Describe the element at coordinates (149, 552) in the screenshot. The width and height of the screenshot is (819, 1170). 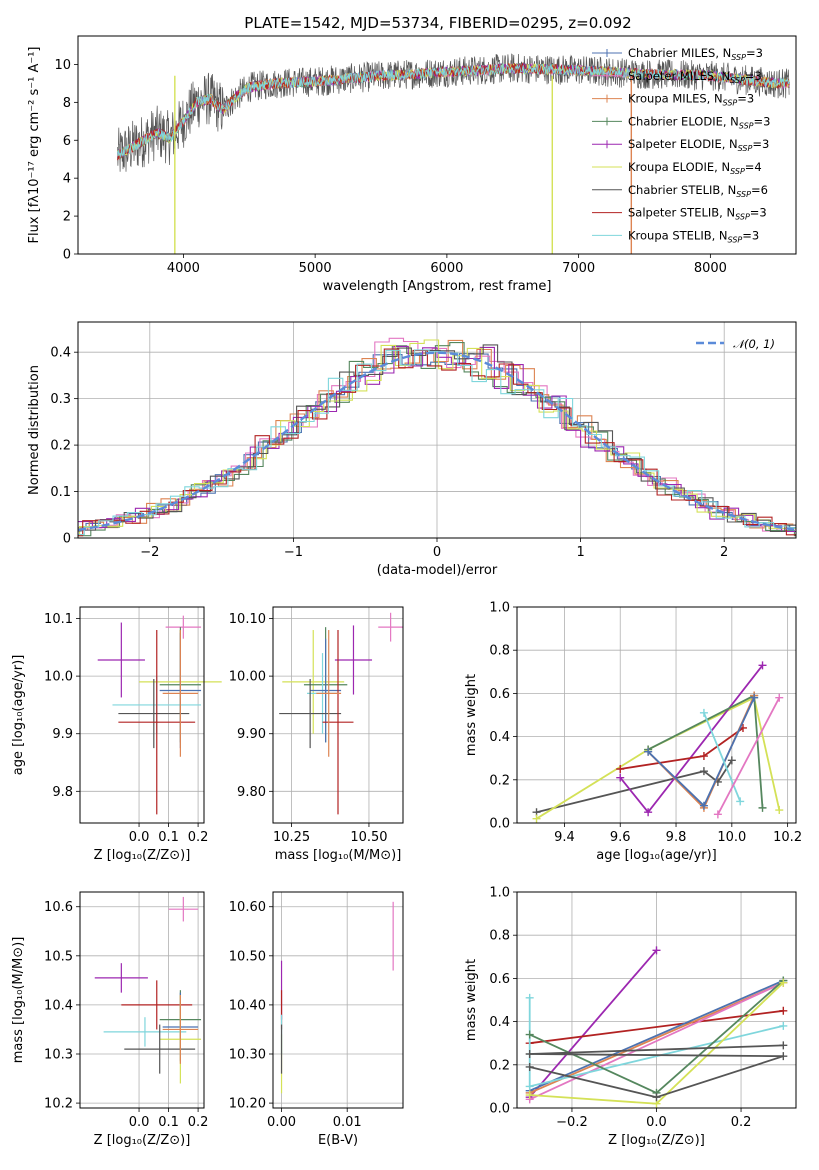
I see `x-tick-label: −2` at that location.